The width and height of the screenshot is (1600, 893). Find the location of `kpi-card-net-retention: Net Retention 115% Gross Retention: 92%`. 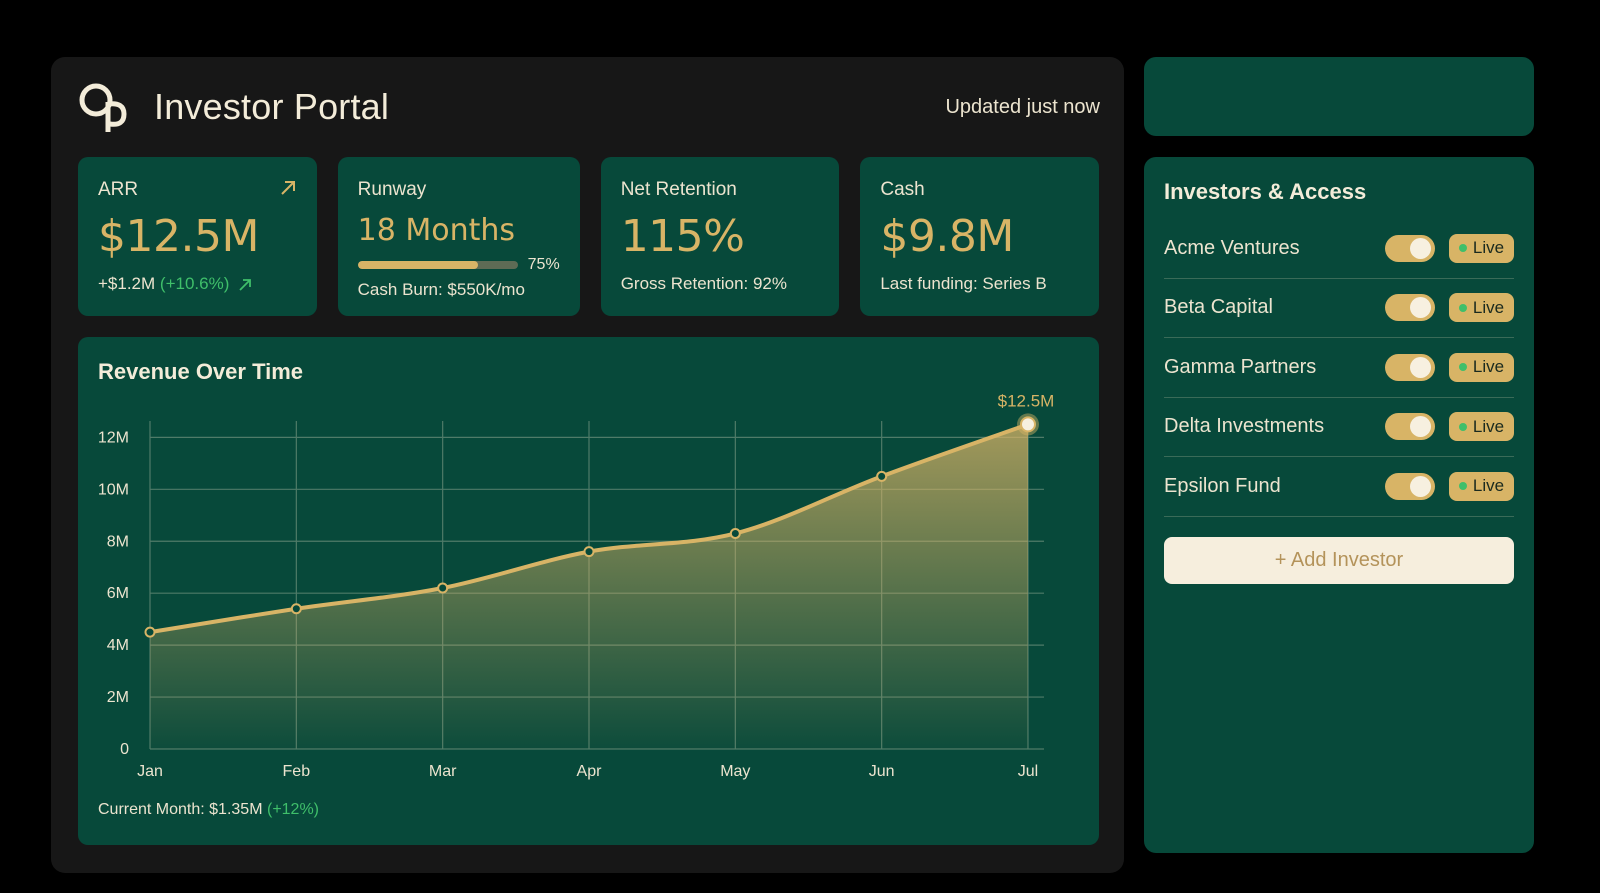

kpi-card-net-retention: Net Retention 115% Gross Retention: 92% is located at coordinates (720, 236).